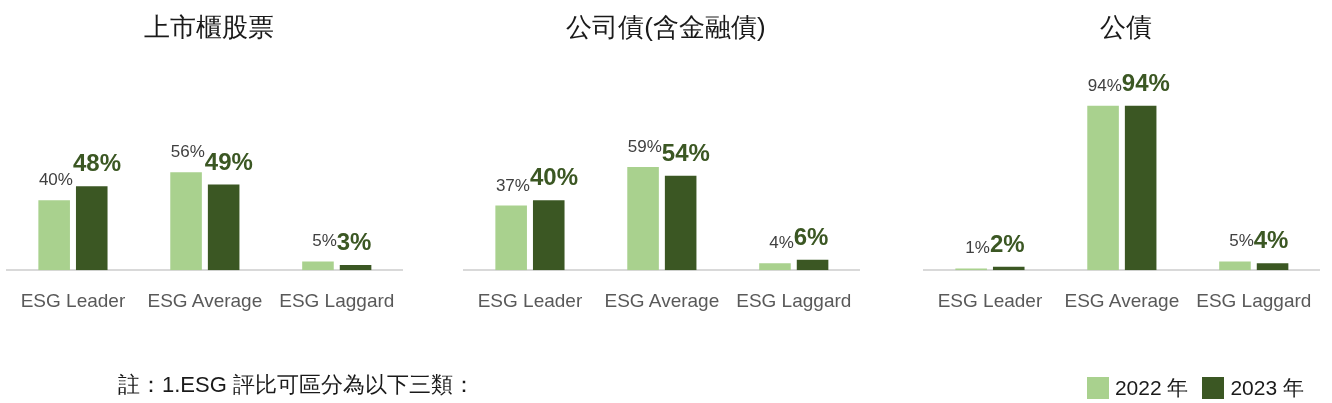 Image resolution: width=1332 pixels, height=403 pixels. Describe the element at coordinates (187, 152) in the screenshot. I see `data-label: 56%` at that location.